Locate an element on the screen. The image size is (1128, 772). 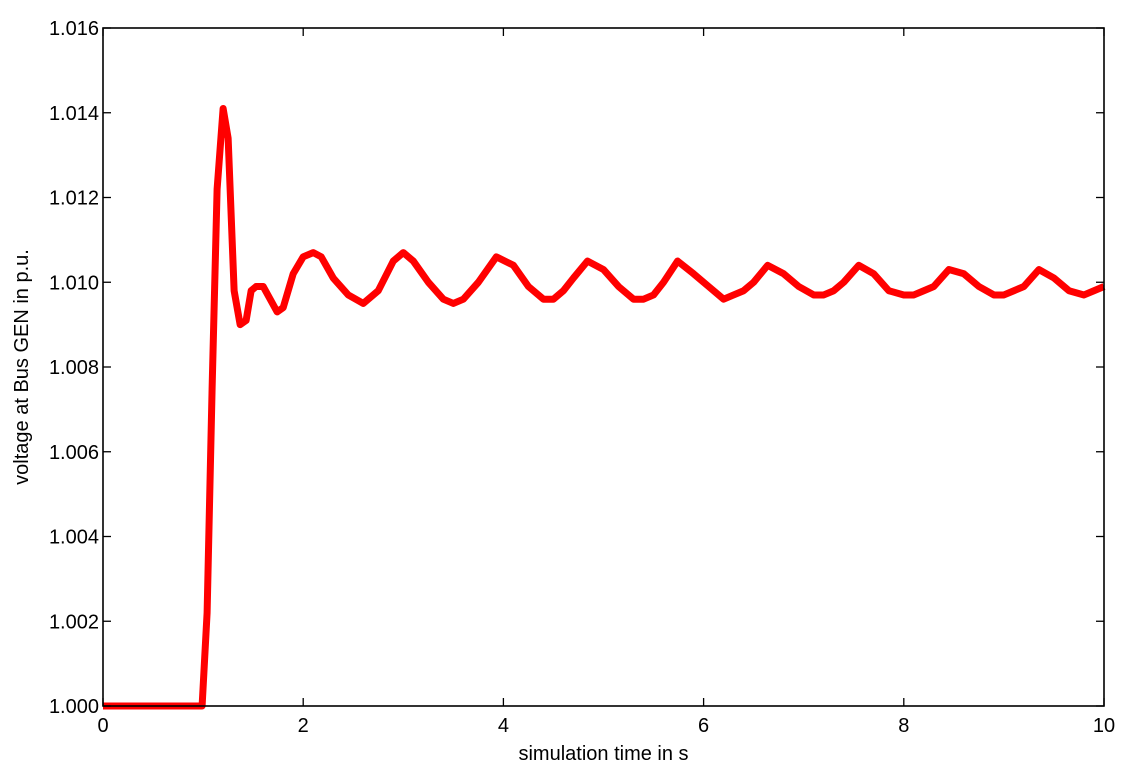
y-tick-label: 1.000 is located at coordinates (74, 707).